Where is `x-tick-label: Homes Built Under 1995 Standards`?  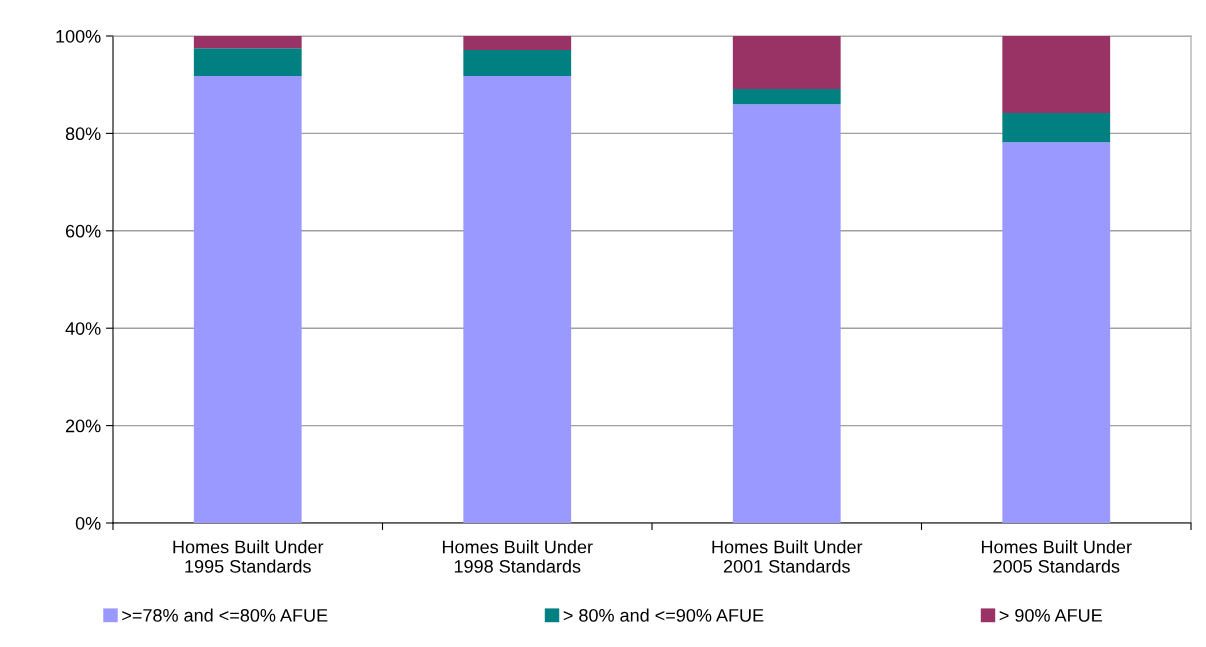 x-tick-label: Homes Built Under 1995 Standards is located at coordinates (248, 556).